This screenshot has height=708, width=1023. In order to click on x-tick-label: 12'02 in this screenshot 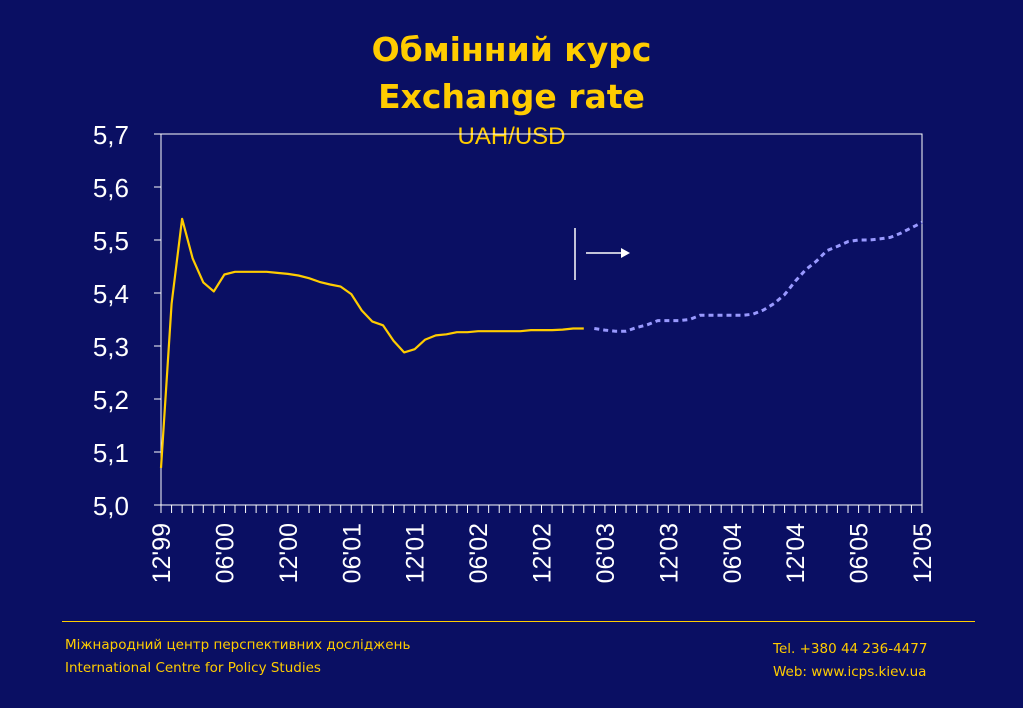, I will do `click(543, 553)`.